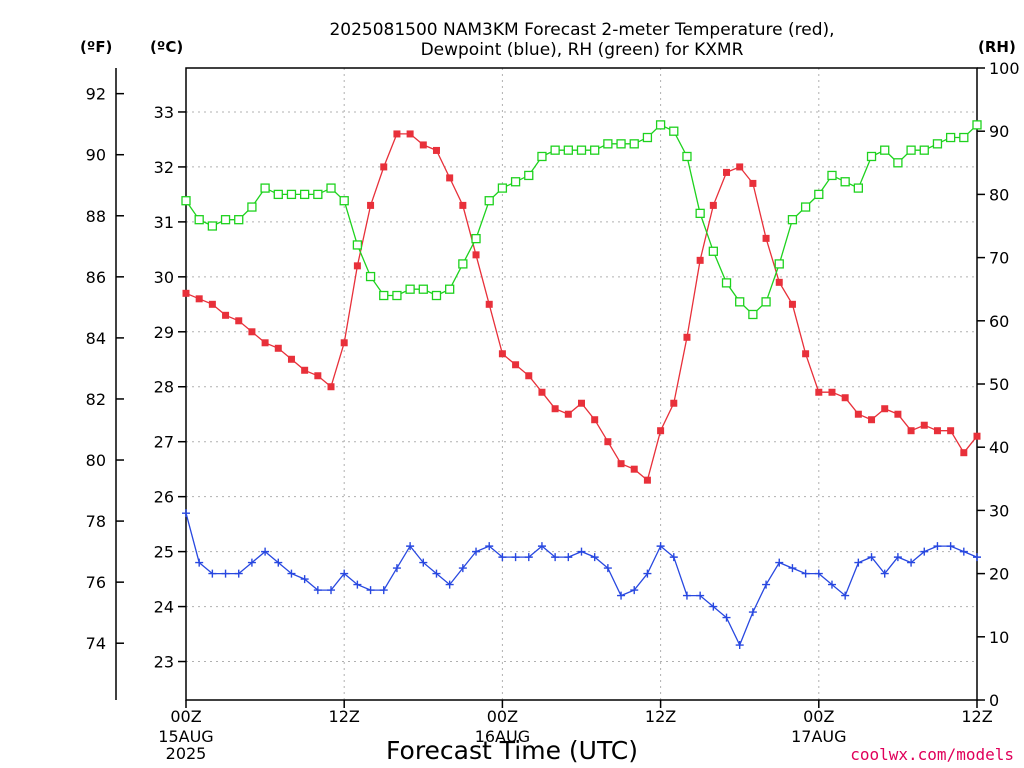 This screenshot has height=768, width=1024. What do you see at coordinates (1004, 68) in the screenshot?
I see `rh-tick-label-10: 100` at bounding box center [1004, 68].